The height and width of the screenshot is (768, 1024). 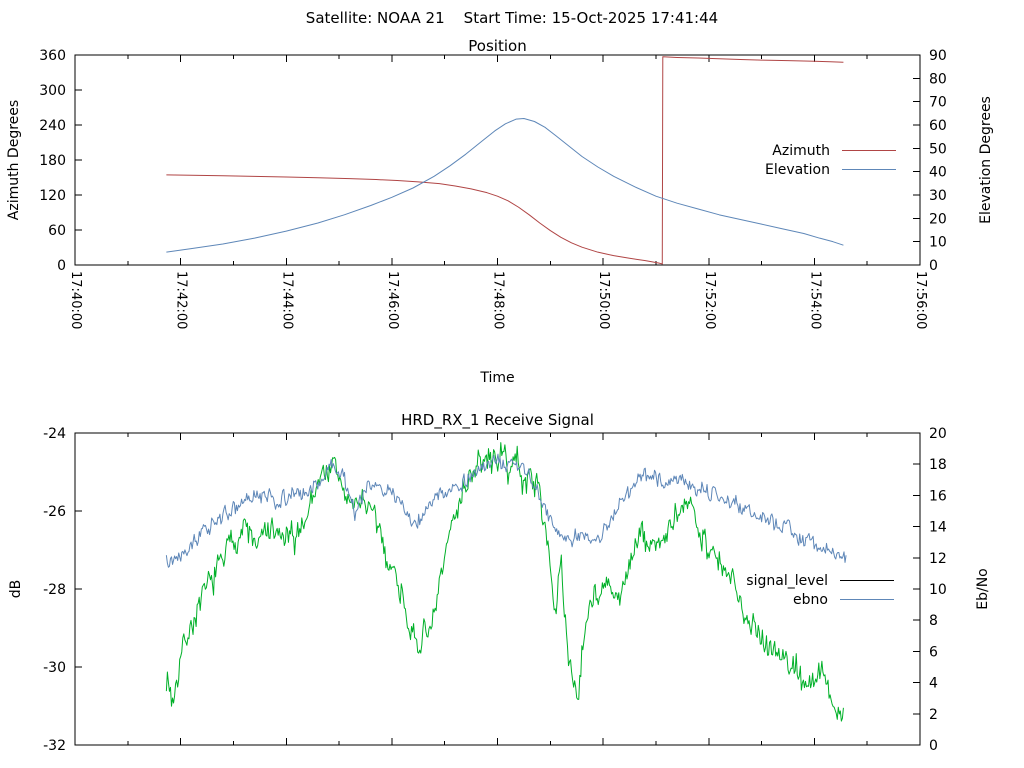 I want to click on x-tick-label: 17:52:00, so click(x=709, y=300).